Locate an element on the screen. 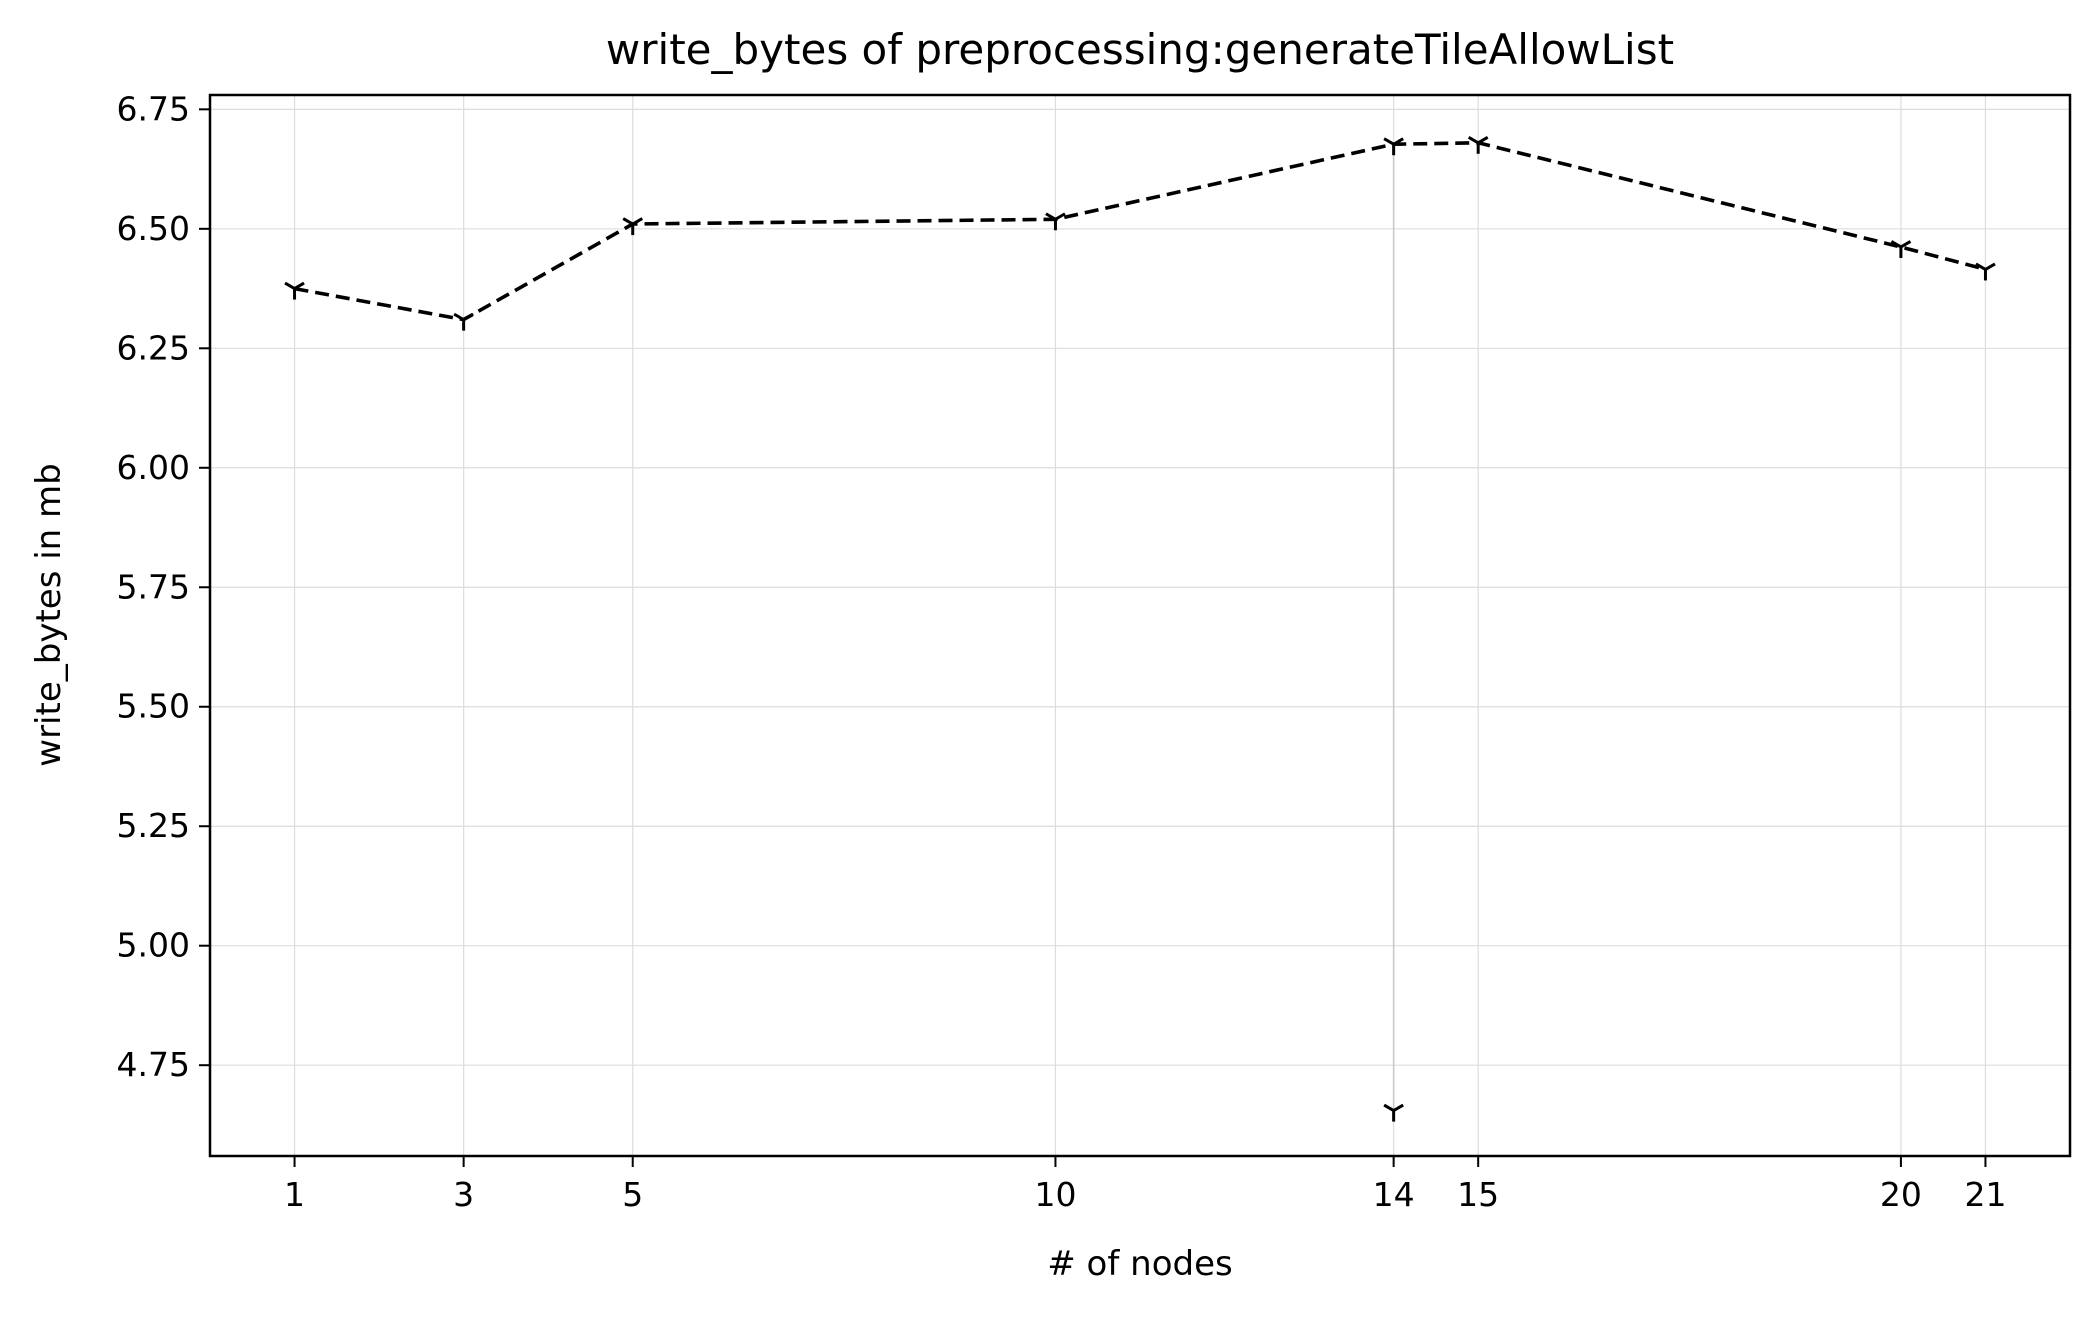  x-tick-label: 1 is located at coordinates (294, 1194).